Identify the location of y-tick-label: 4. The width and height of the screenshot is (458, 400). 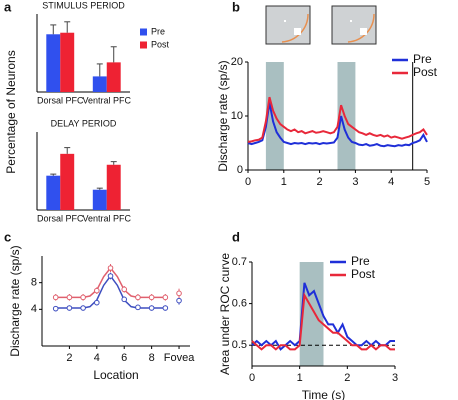
(34, 309).